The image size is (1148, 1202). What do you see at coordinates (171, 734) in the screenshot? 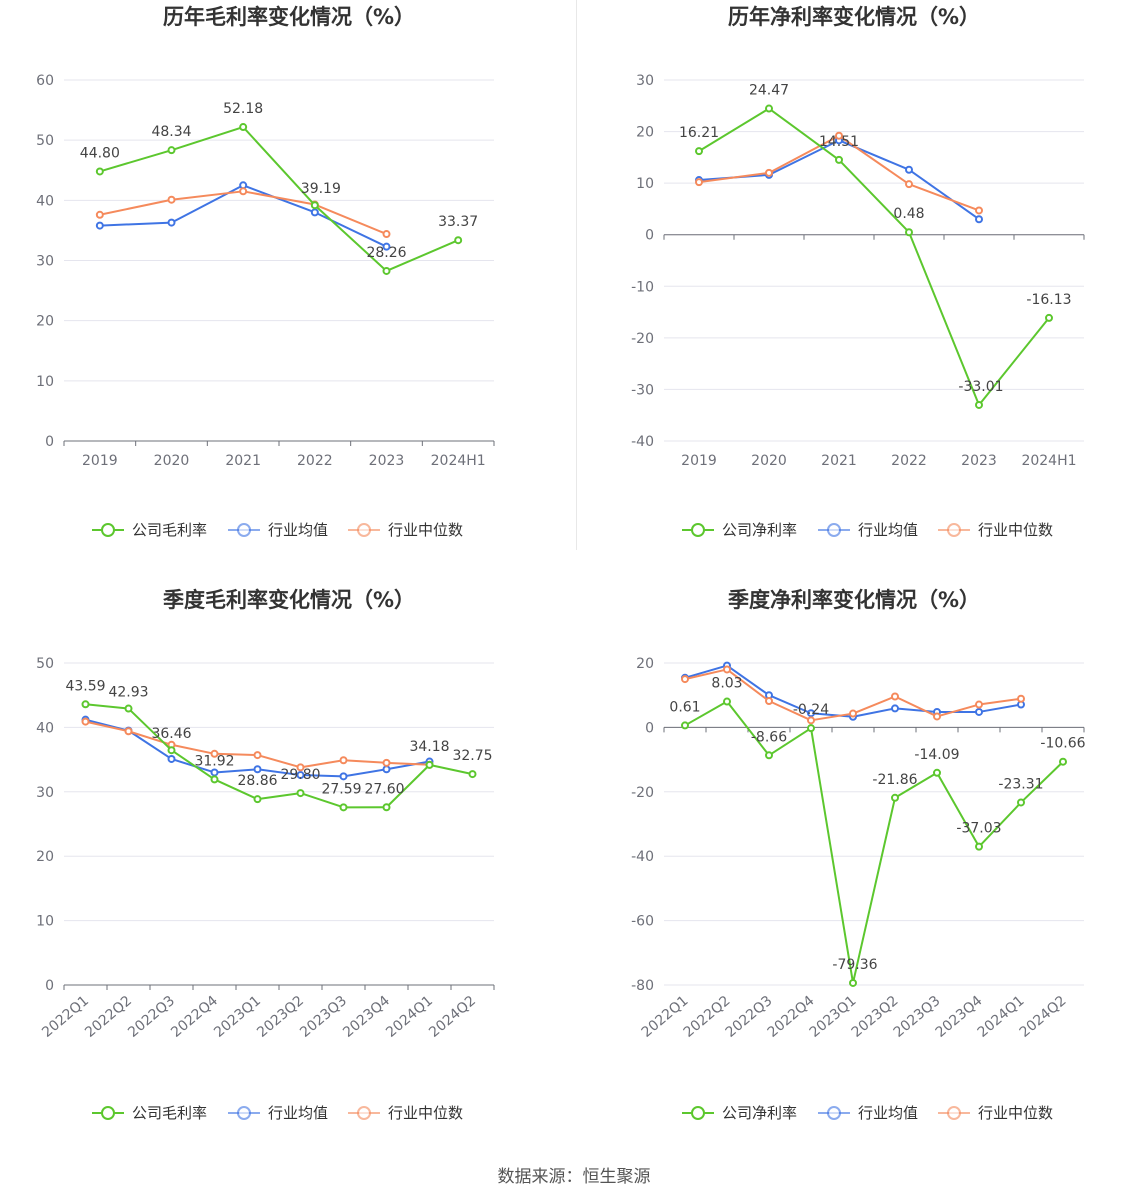
I see `data-label: 36.46` at bounding box center [171, 734].